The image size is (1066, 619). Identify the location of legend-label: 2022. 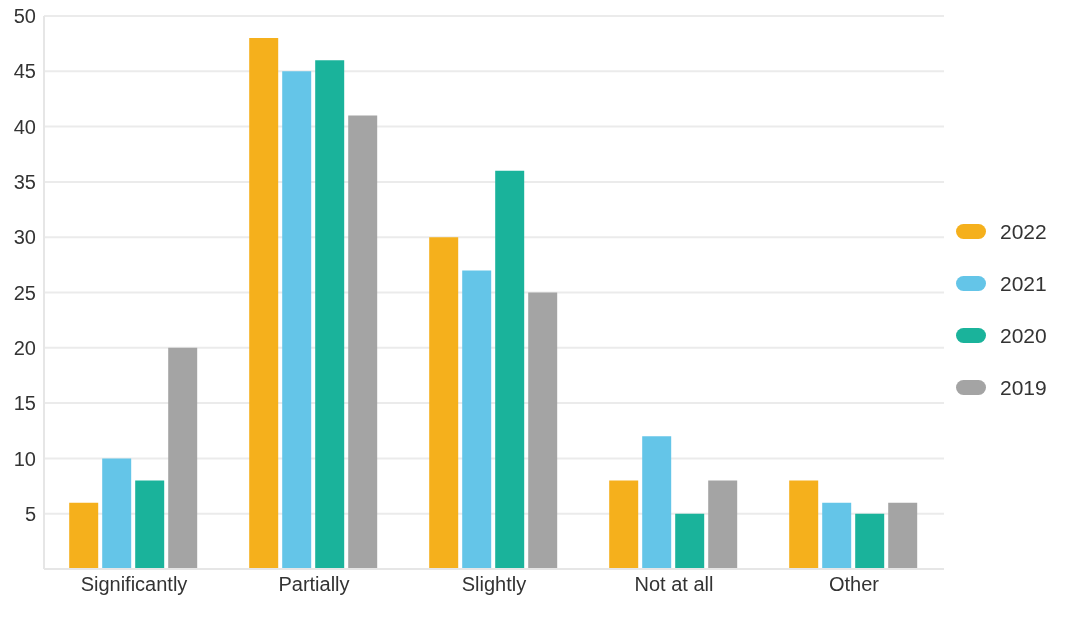
(1023, 231).